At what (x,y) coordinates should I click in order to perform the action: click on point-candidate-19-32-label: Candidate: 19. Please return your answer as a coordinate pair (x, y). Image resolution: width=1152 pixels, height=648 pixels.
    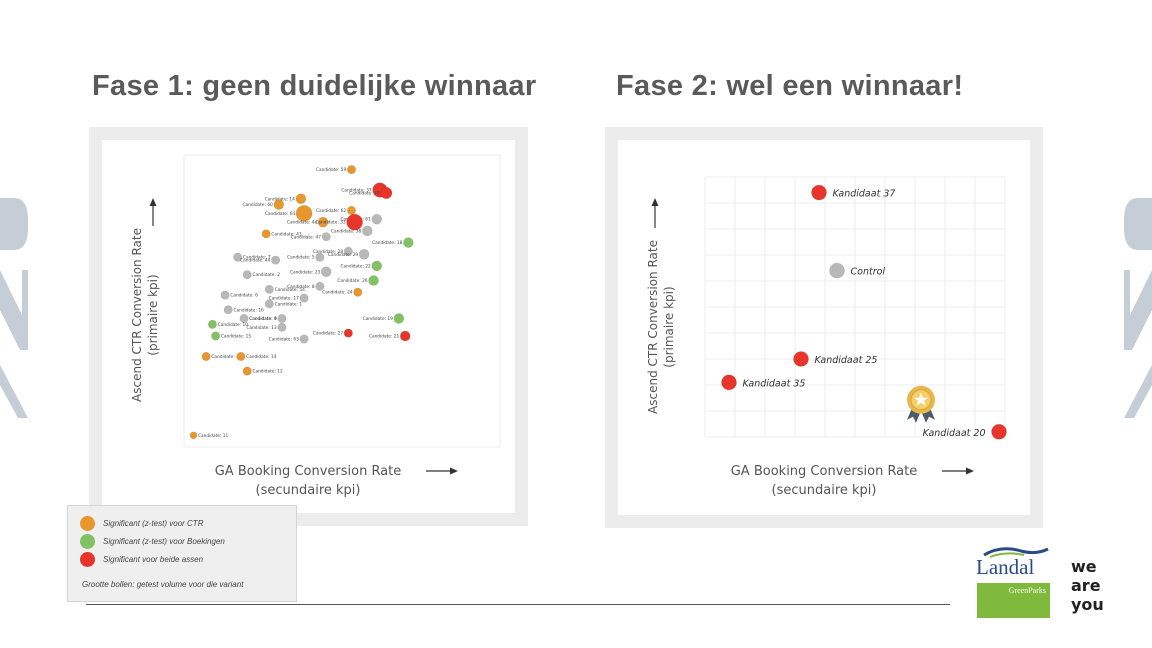
    Looking at the image, I should click on (378, 319).